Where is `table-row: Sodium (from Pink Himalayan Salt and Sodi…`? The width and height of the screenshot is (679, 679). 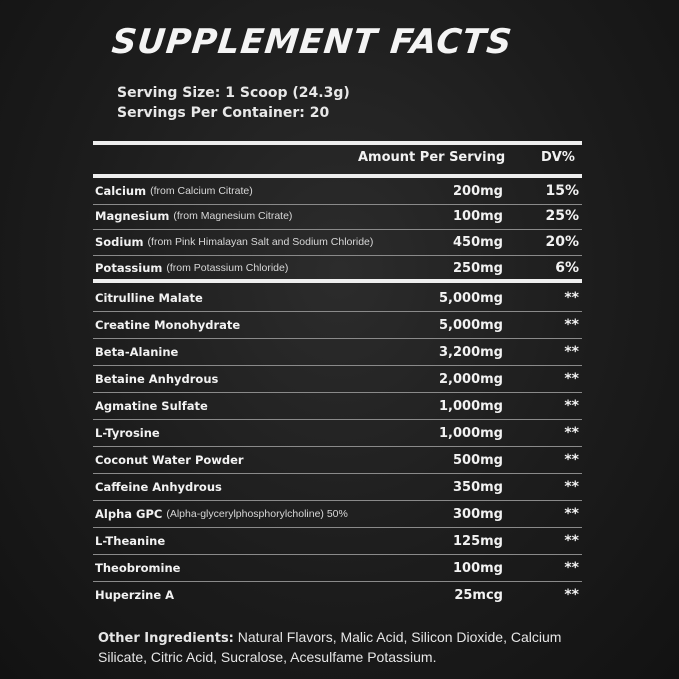 table-row: Sodium (from Pink Himalayan Salt and Sodi… is located at coordinates (338, 242).